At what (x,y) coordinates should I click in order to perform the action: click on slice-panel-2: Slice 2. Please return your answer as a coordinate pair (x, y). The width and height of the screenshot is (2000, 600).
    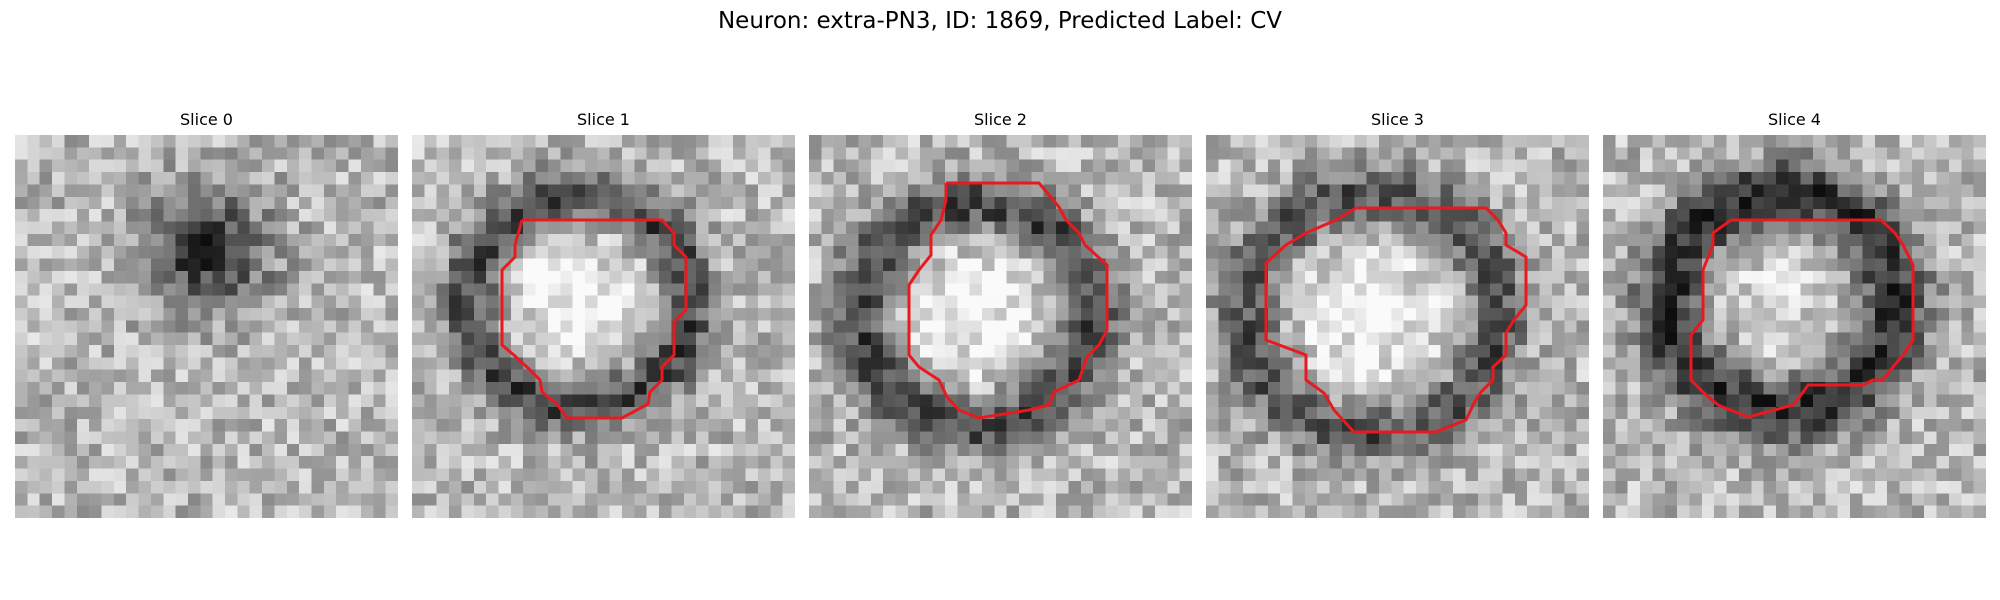
    Looking at the image, I should click on (1000, 314).